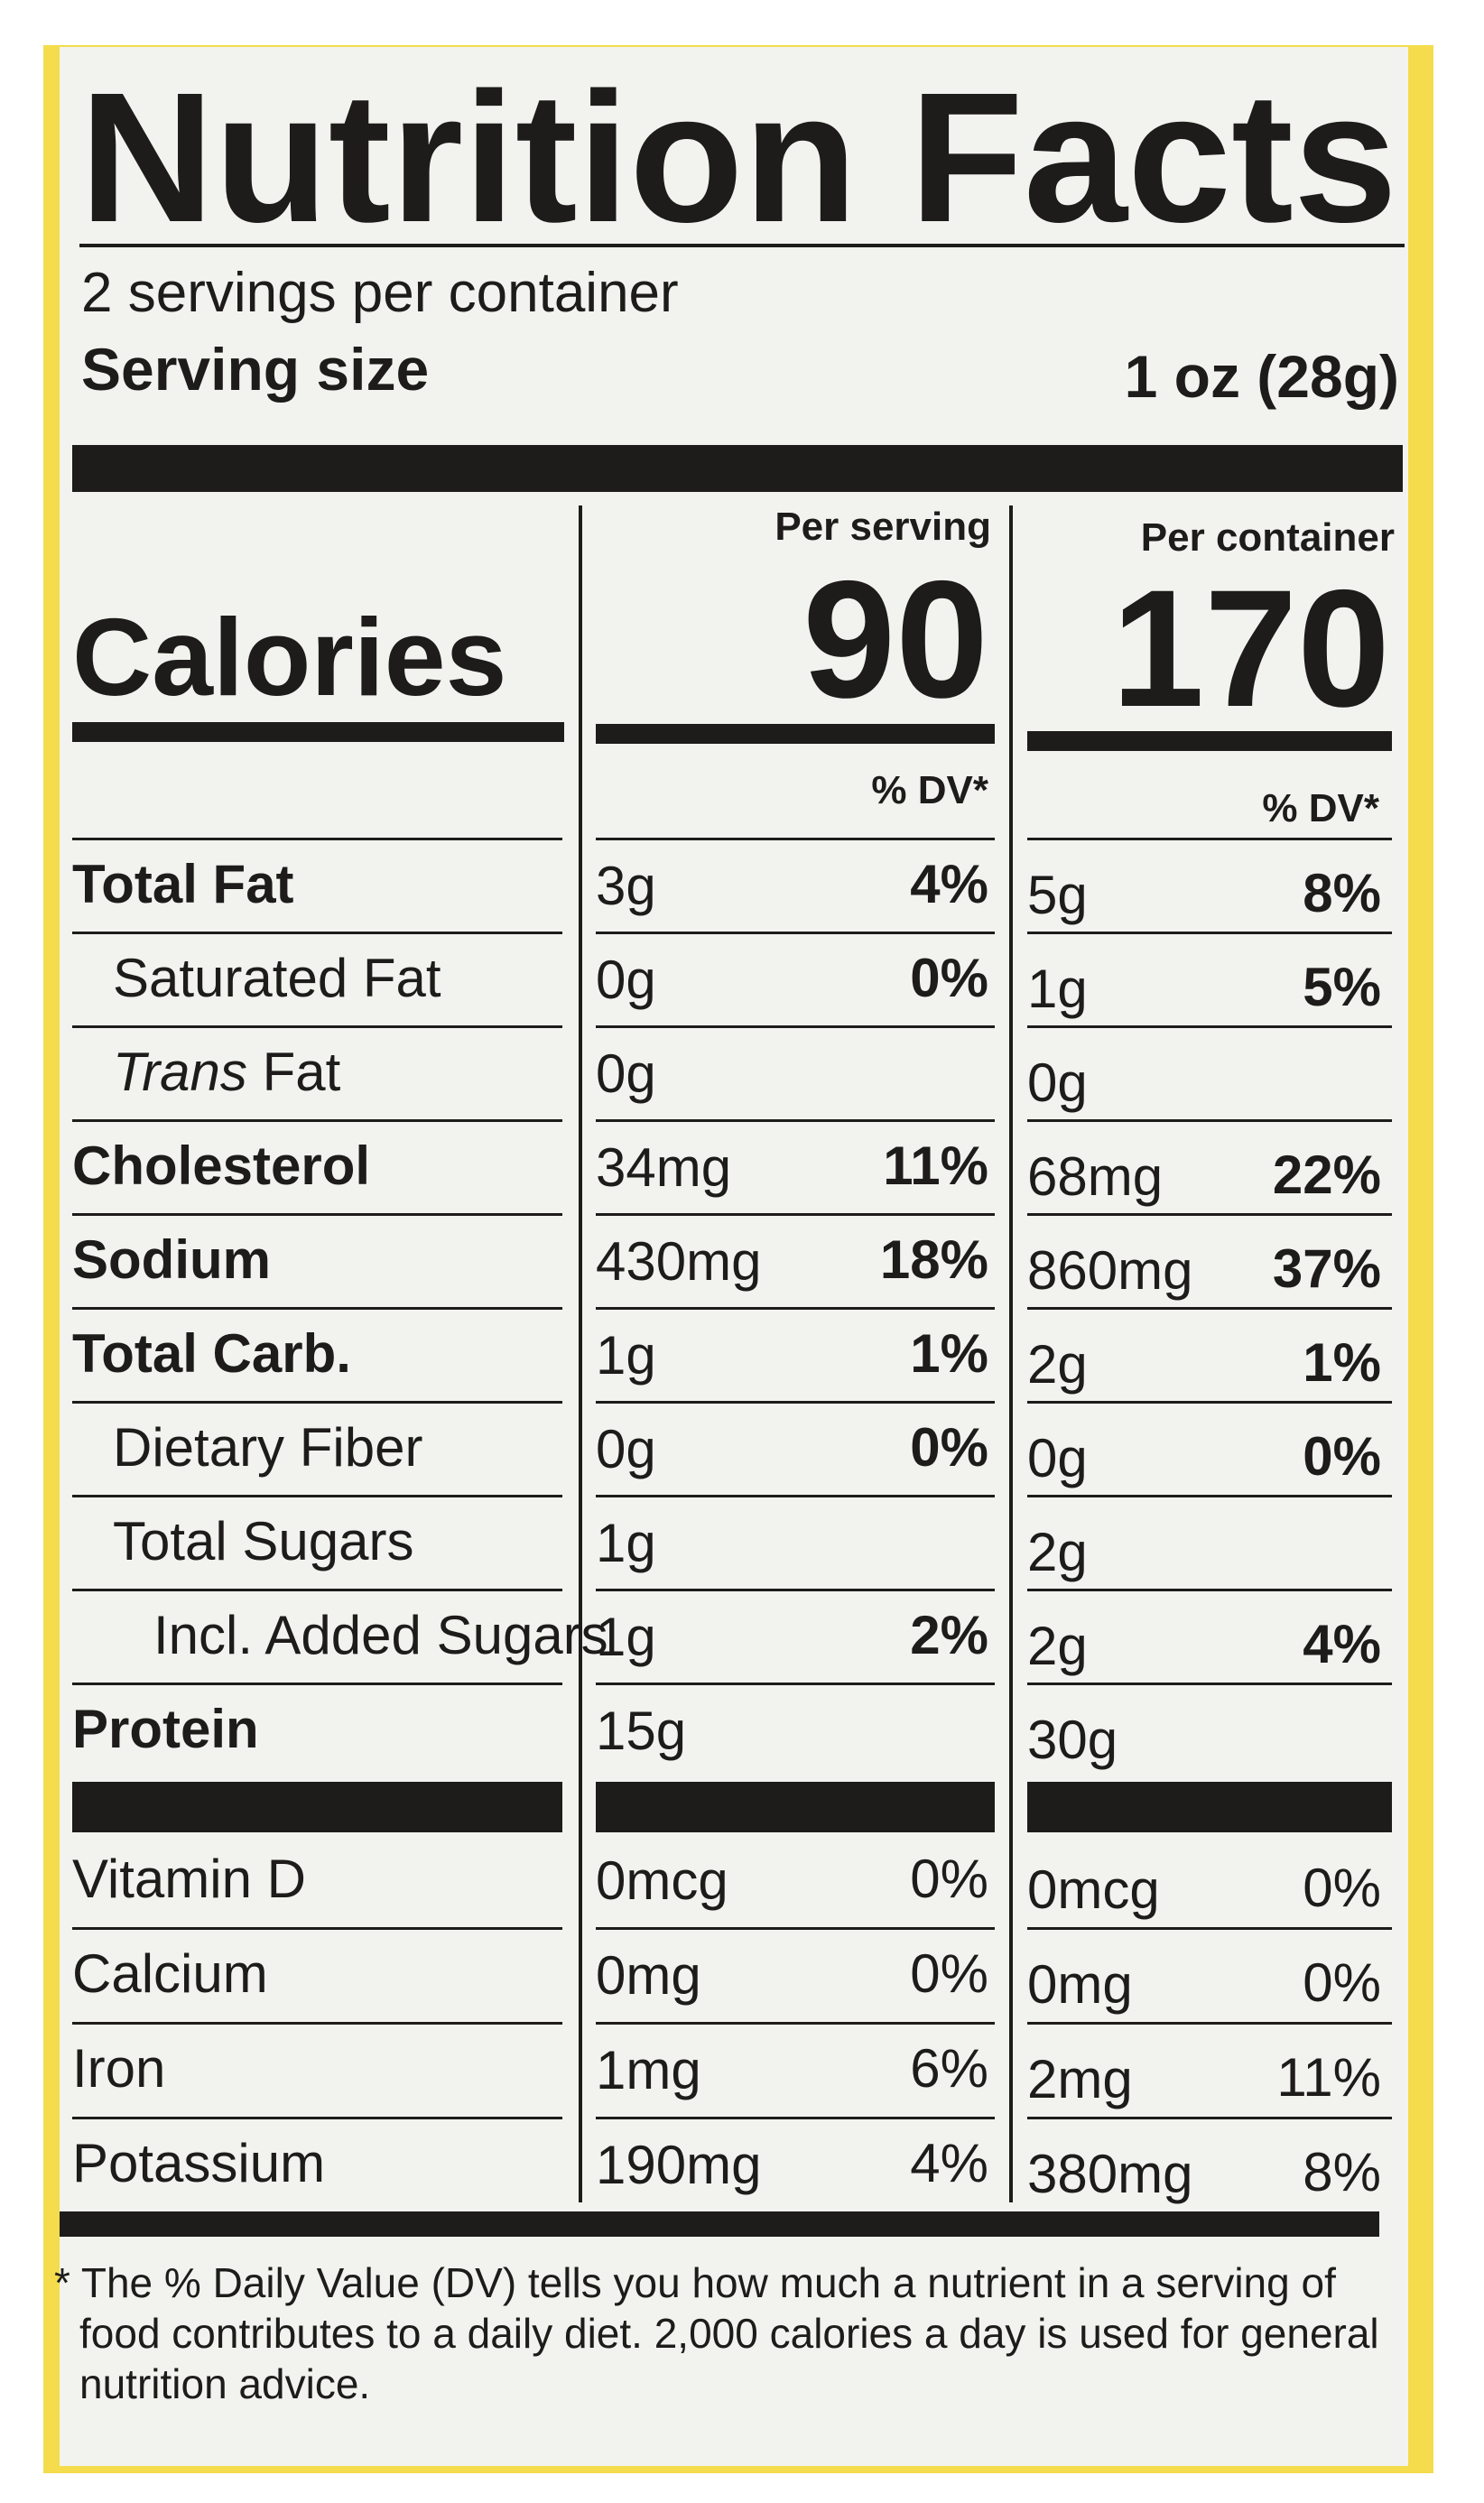 The image size is (1484, 2503). I want to click on calories-label: Calories, so click(289, 657).